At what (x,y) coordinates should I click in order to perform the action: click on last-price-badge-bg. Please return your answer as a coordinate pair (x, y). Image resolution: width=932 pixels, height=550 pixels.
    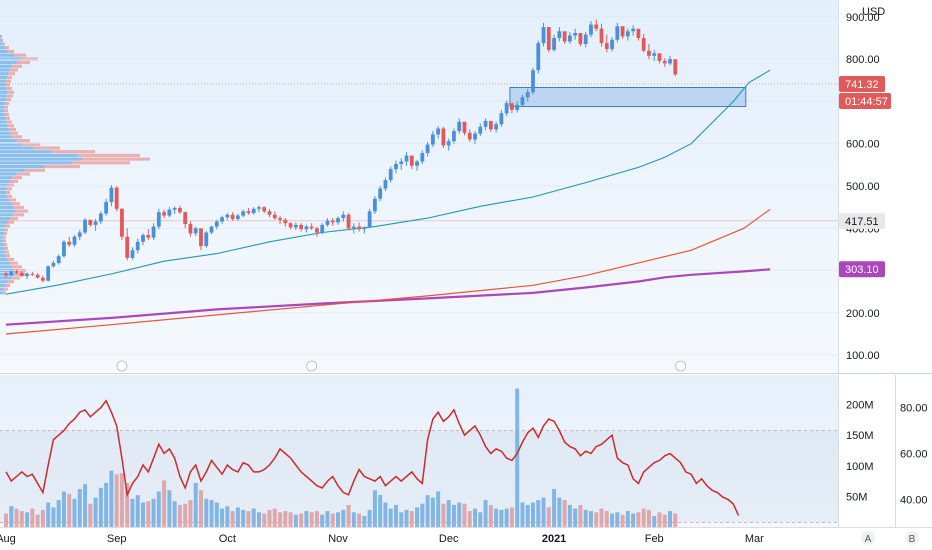
    Looking at the image, I should click on (862, 83).